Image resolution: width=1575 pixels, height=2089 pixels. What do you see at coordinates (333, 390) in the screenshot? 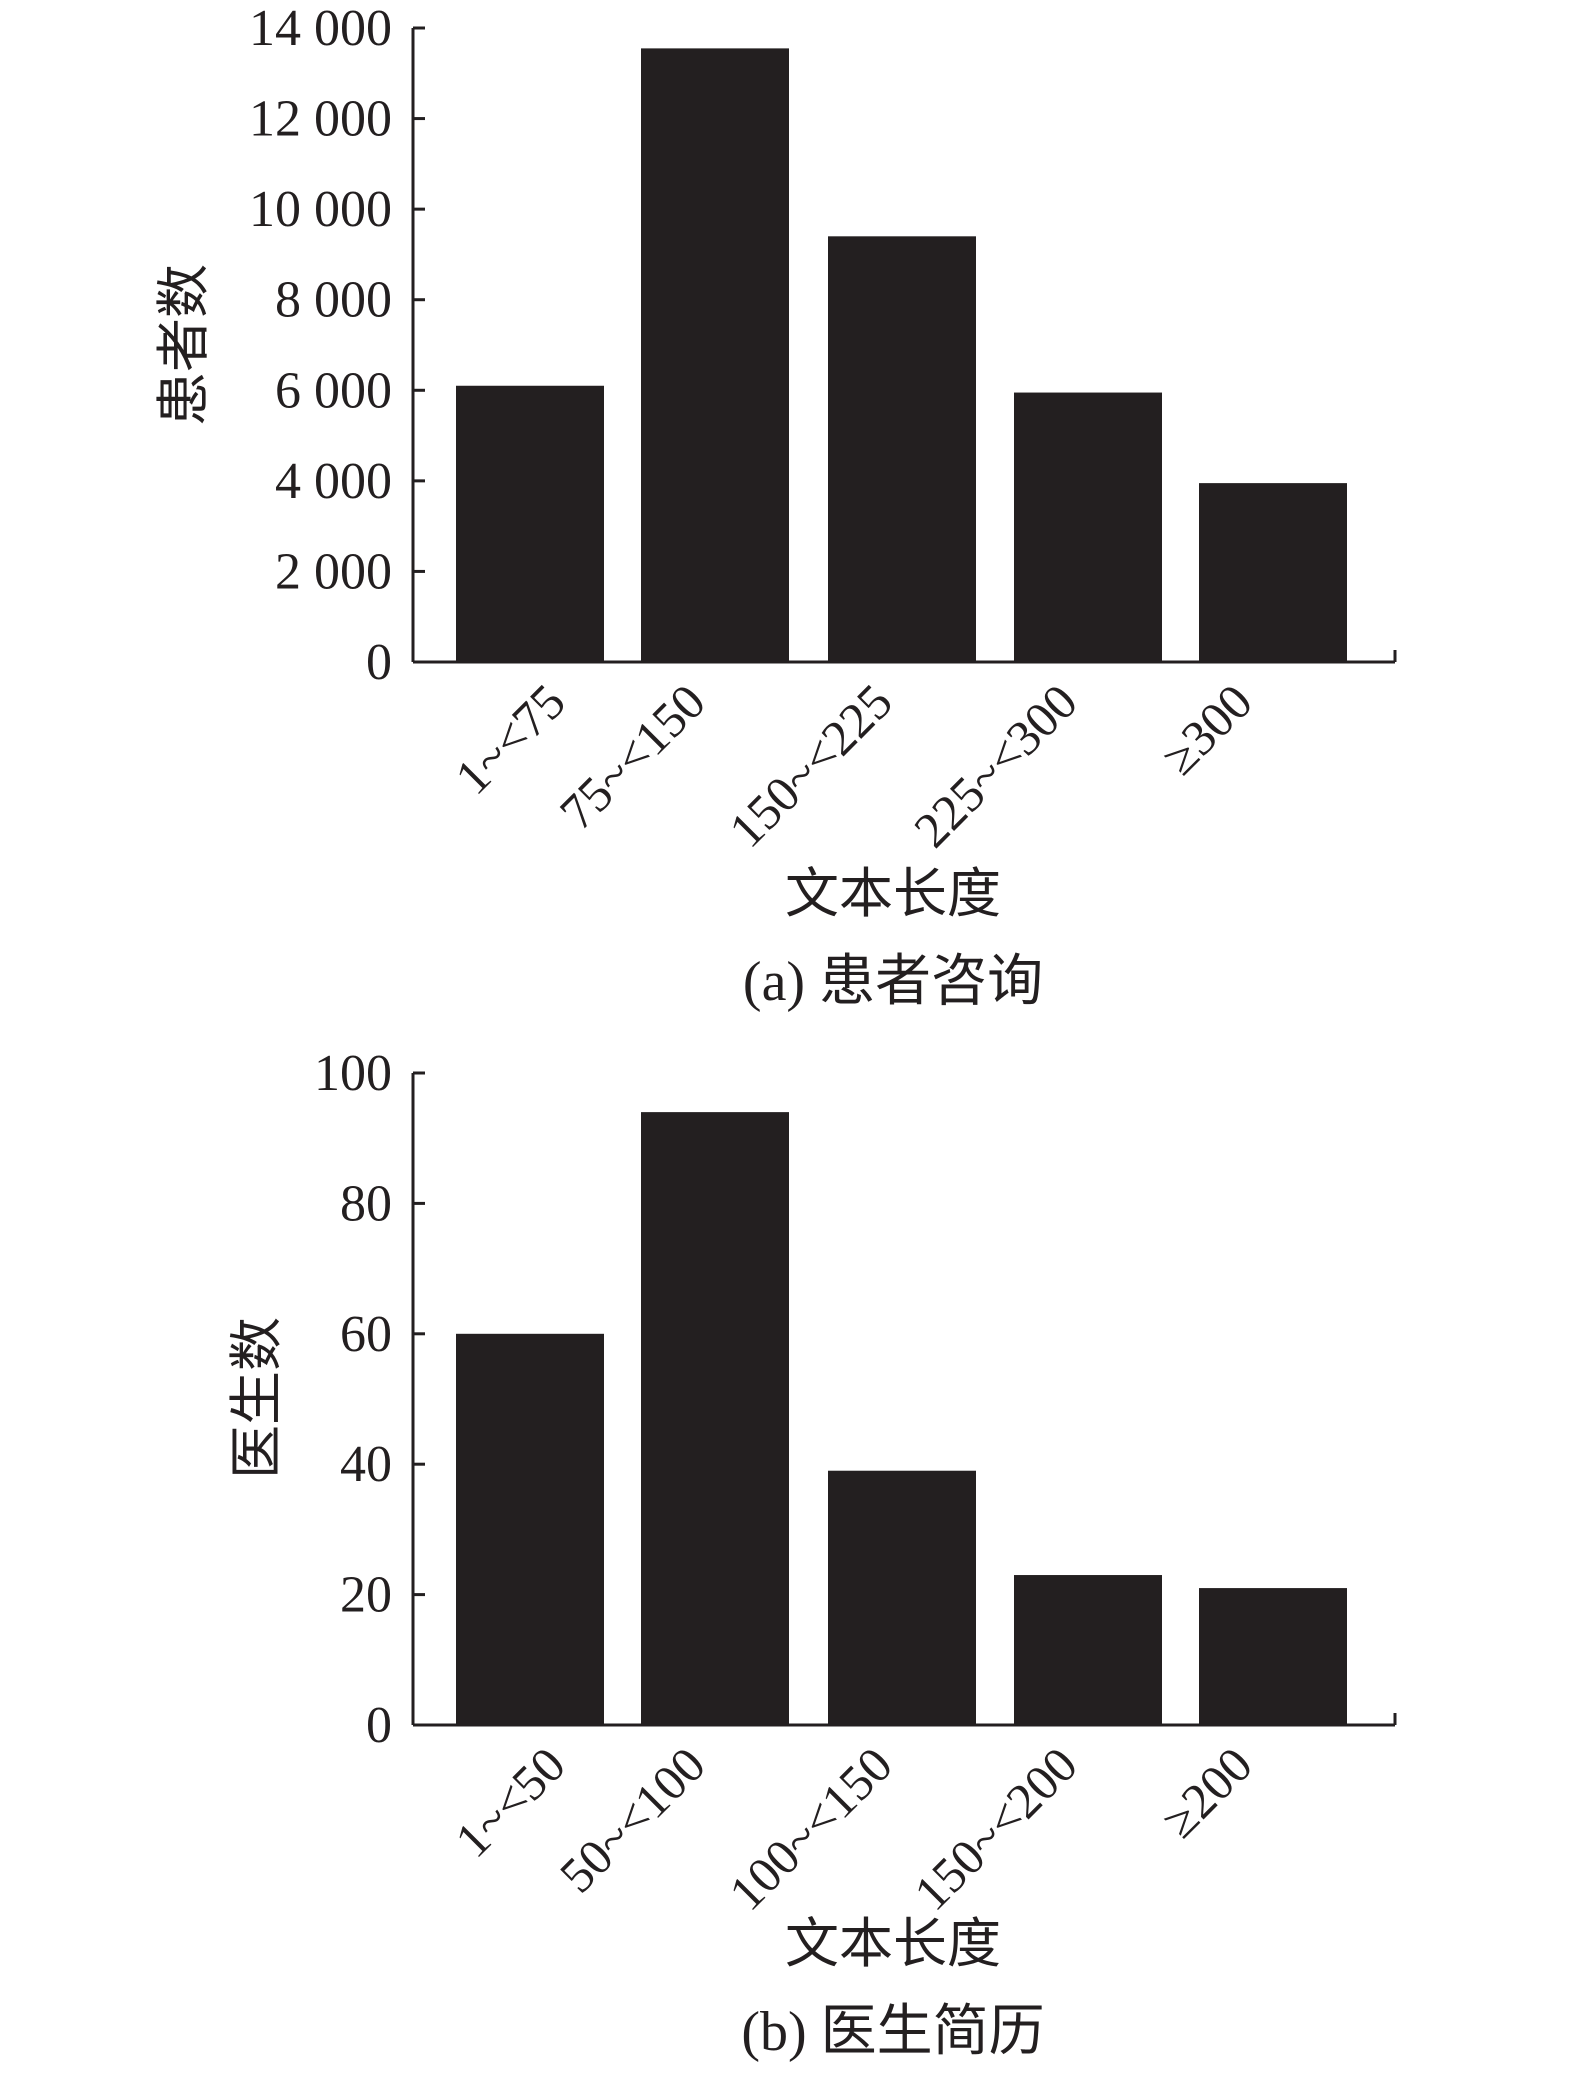
I see `y-tick-label: 6 000` at bounding box center [333, 390].